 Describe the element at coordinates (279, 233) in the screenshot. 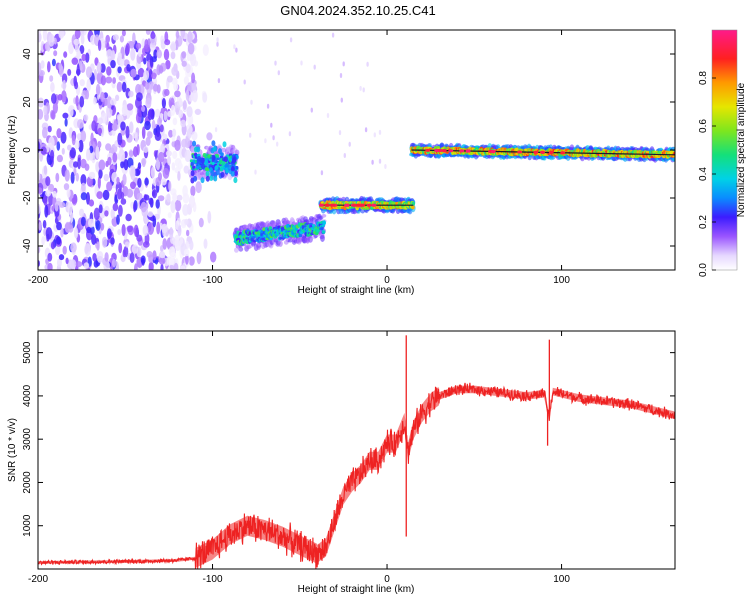

I see `heatmap-feature-band` at that location.